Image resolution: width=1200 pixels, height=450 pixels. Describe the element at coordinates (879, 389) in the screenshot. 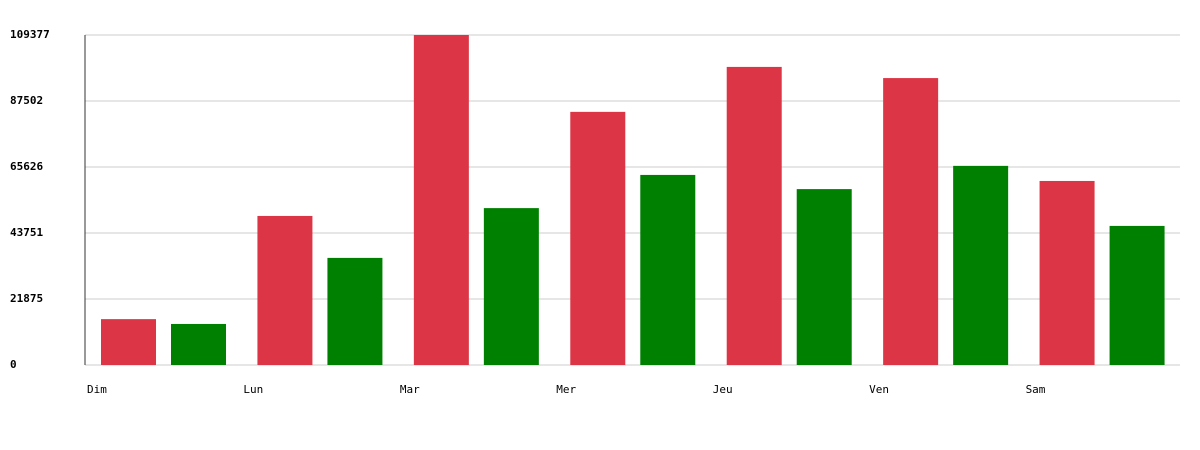

I see `x-tick-label: Ven` at that location.